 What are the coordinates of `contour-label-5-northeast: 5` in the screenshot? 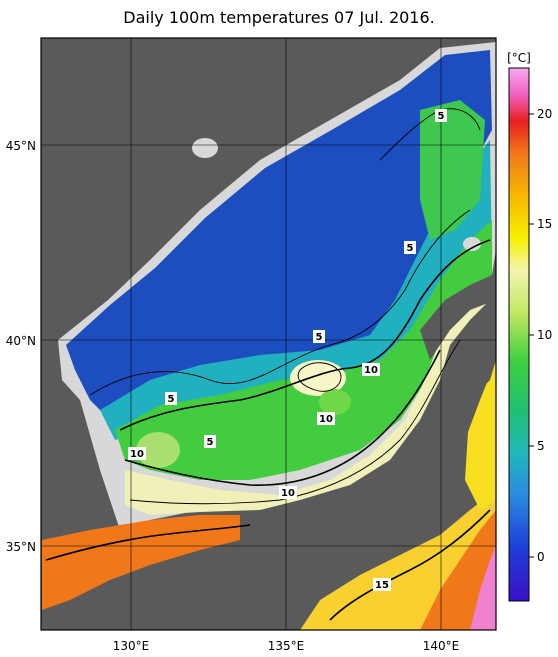 It's located at (441, 115).